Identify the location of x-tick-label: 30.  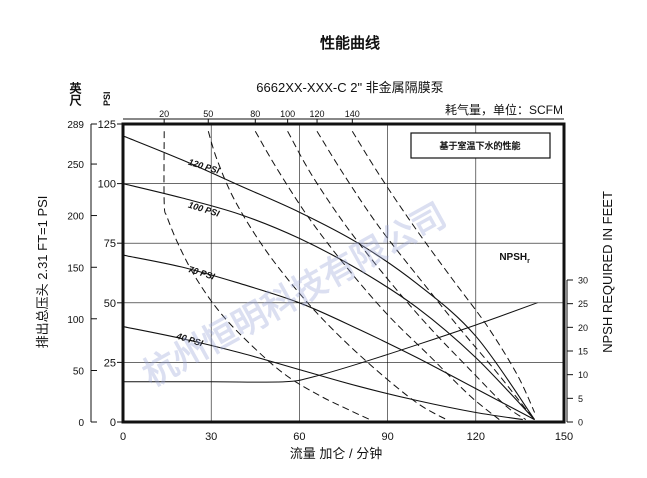
(211, 437).